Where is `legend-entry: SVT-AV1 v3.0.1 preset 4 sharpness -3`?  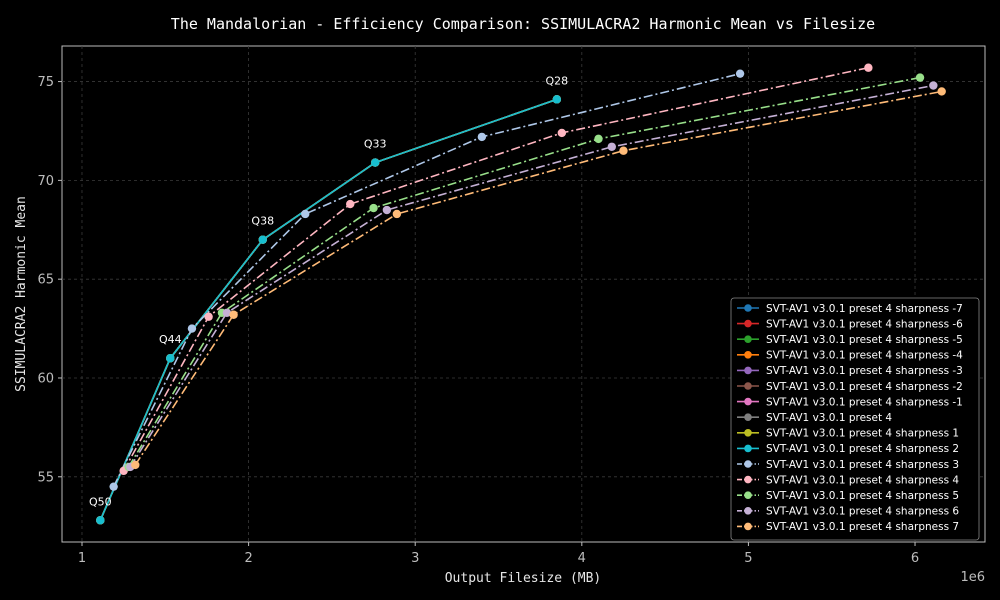
legend-entry: SVT-AV1 v3.0.1 preset 4 sharpness -3 is located at coordinates (850, 371).